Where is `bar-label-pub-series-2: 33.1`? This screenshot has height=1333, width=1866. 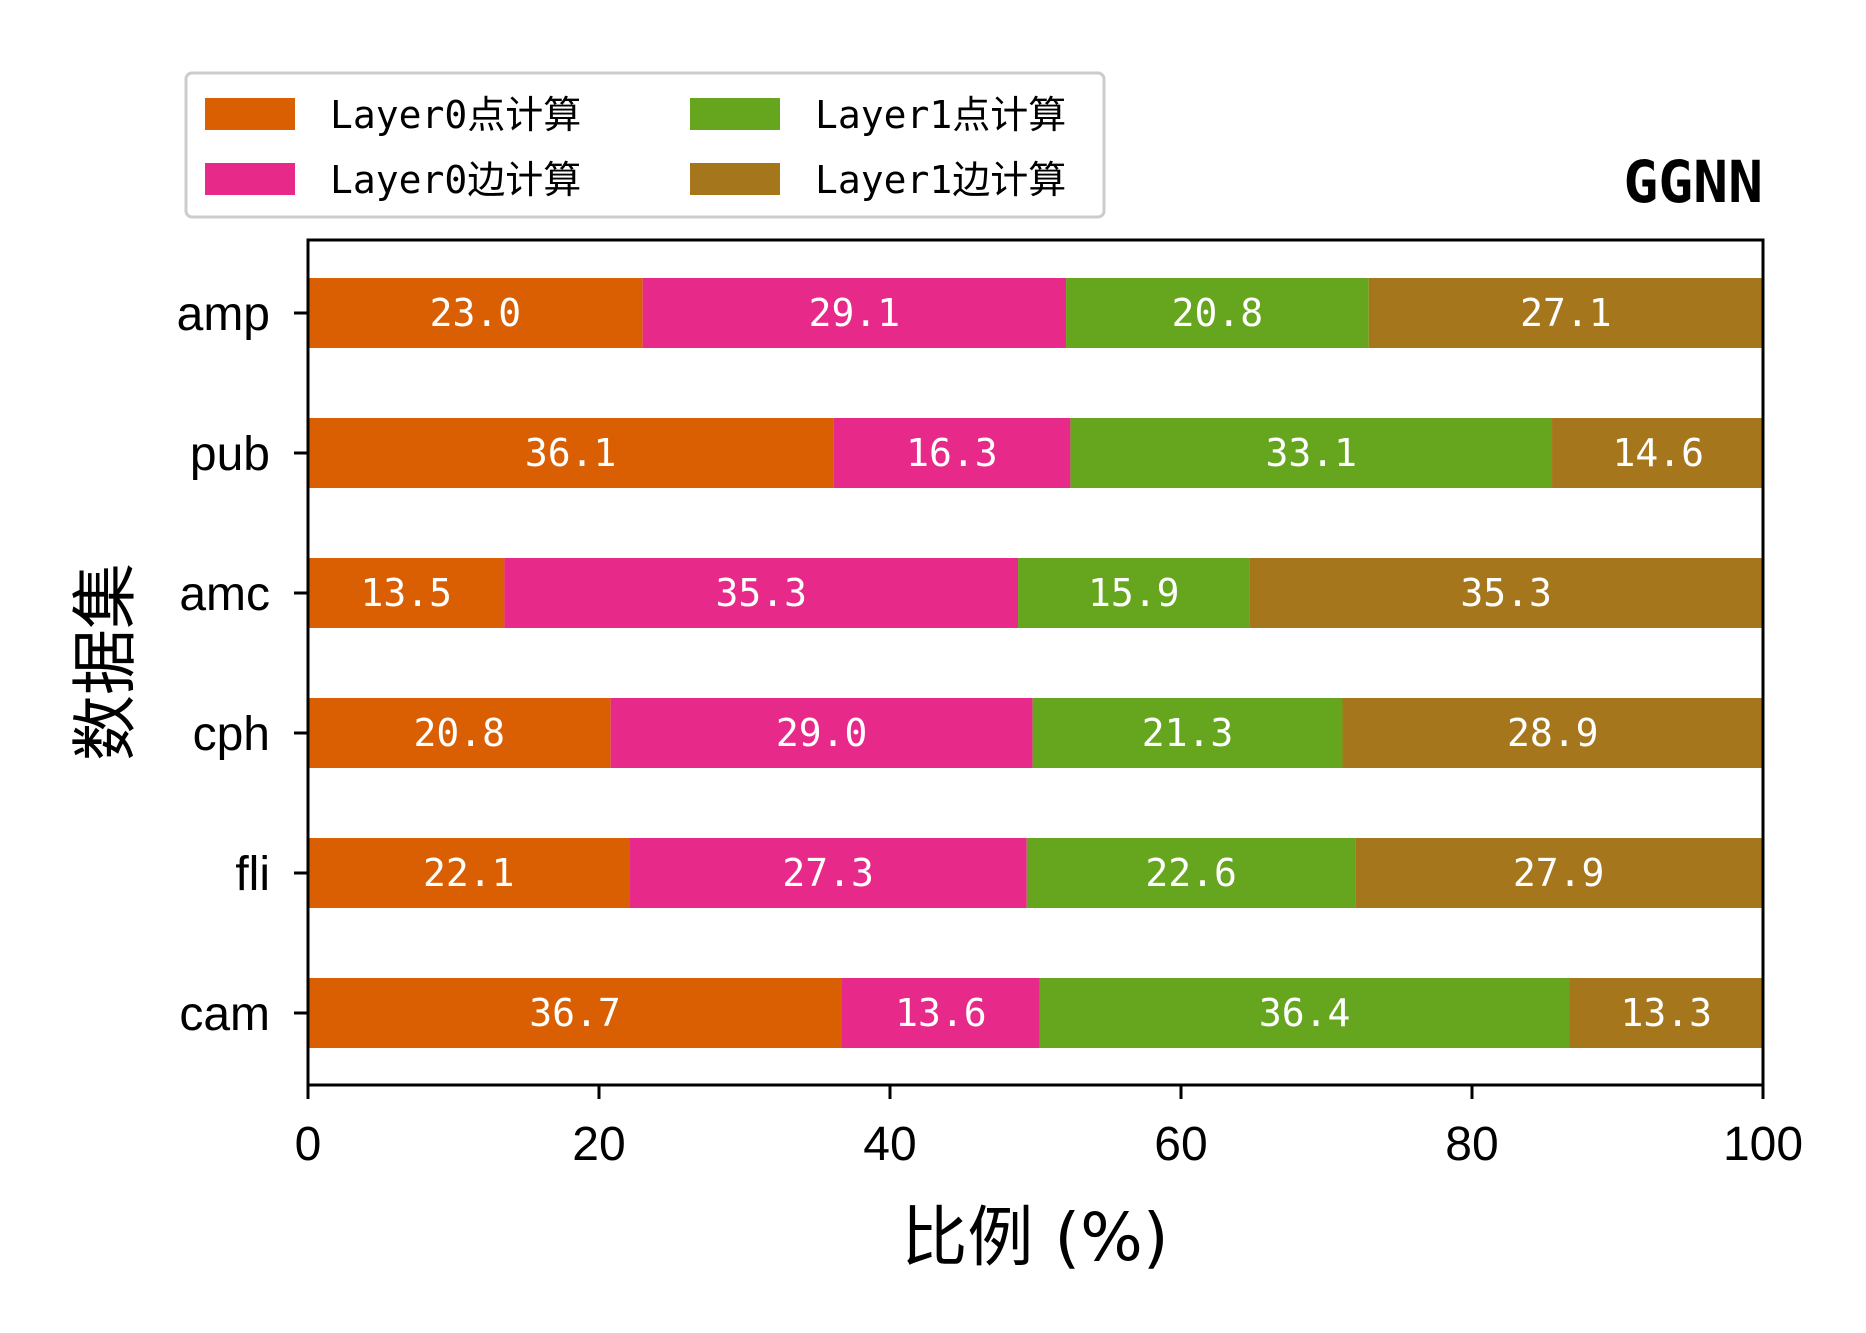
bar-label-pub-series-2: 33.1 is located at coordinates (1311, 453).